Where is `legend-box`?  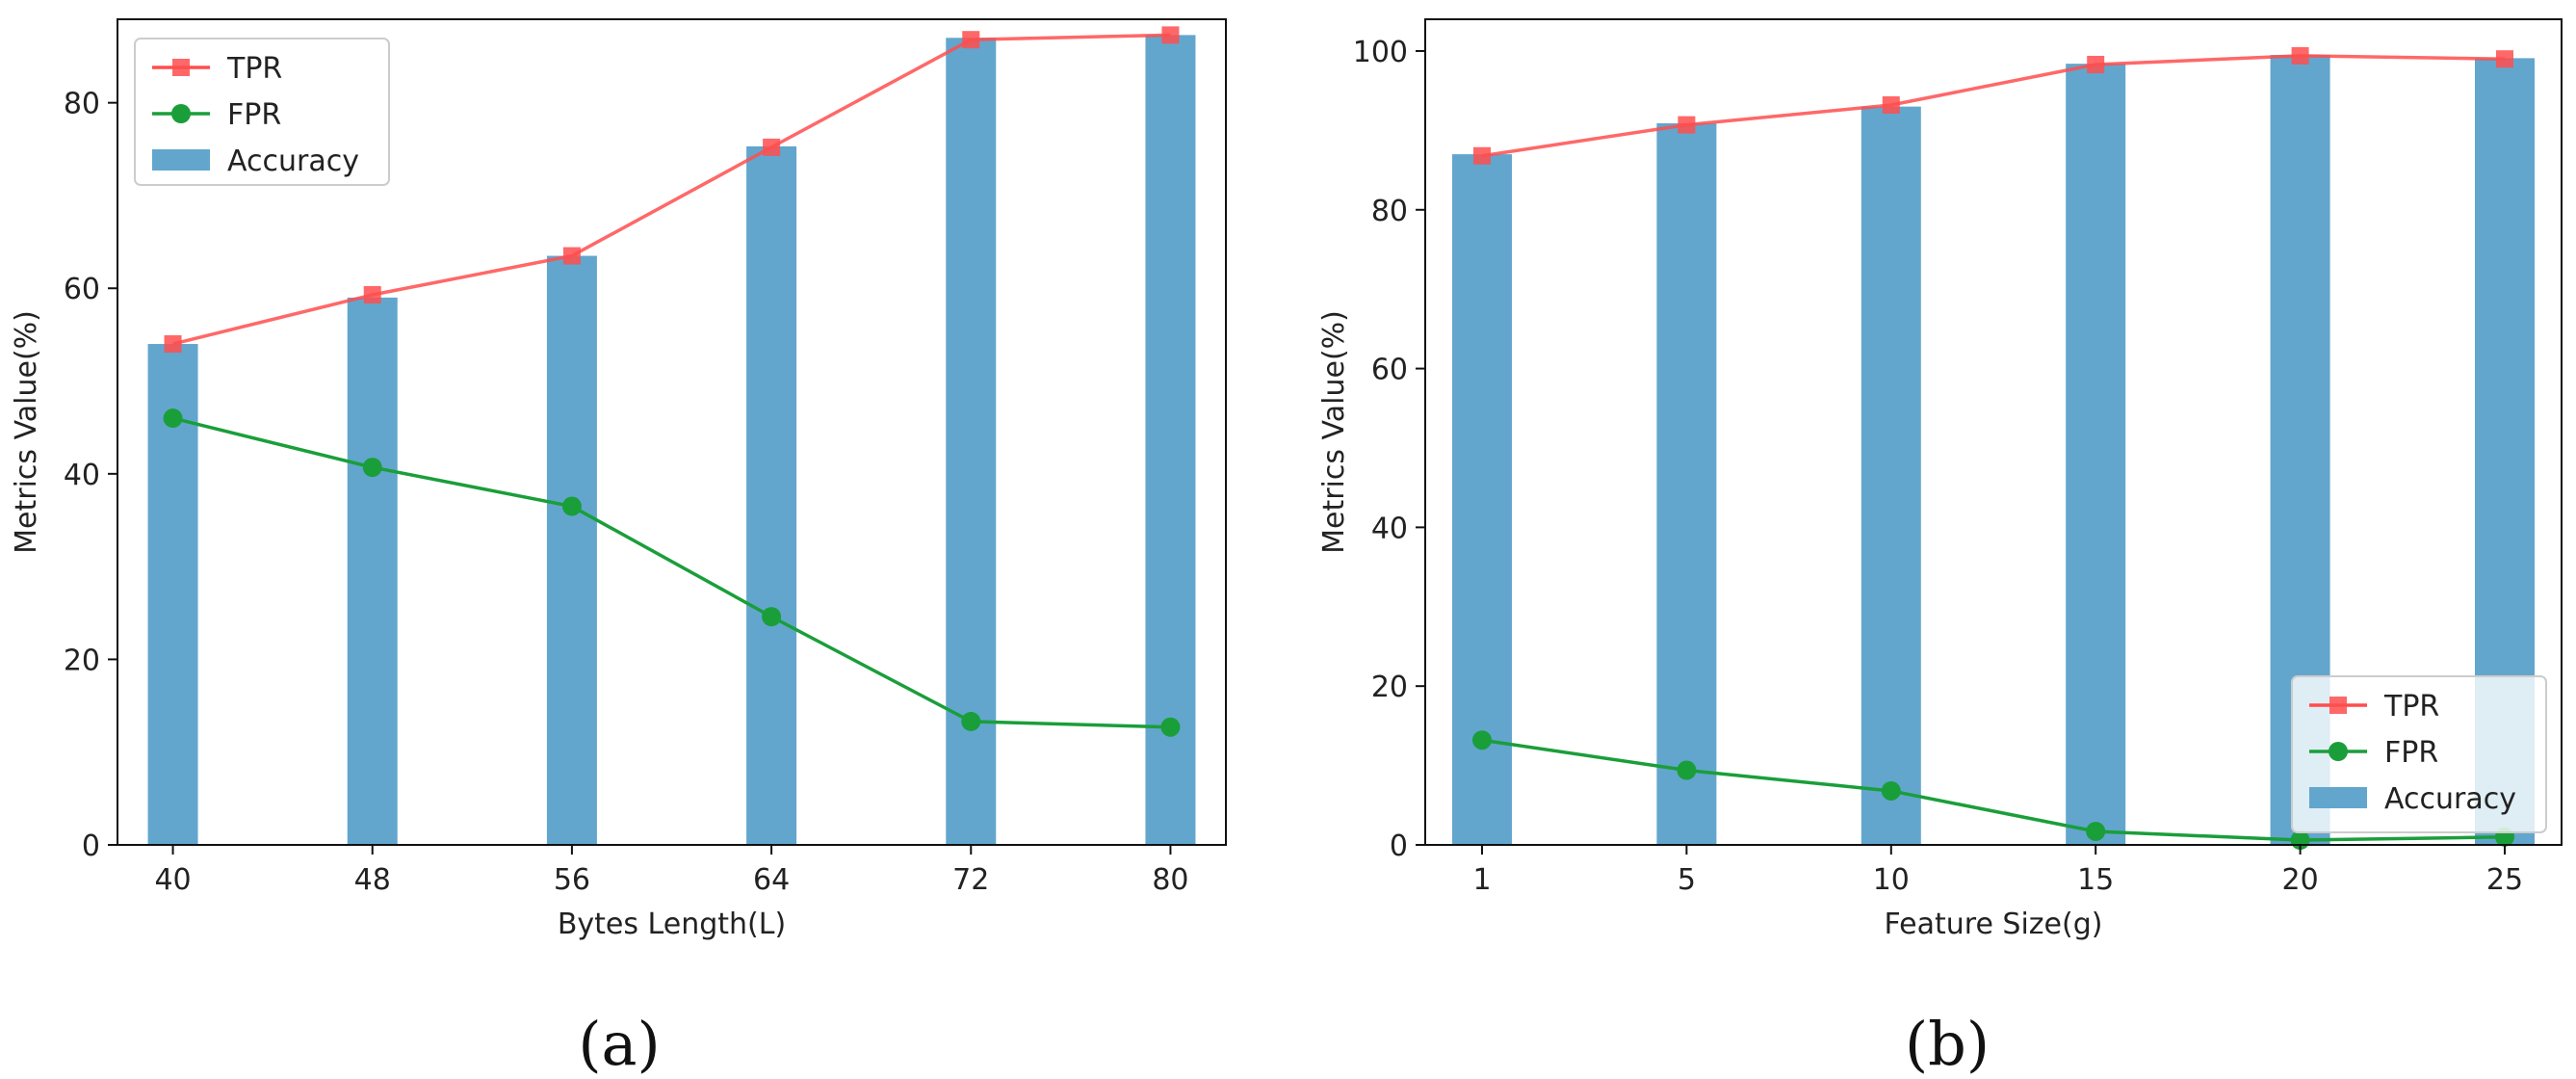 legend-box is located at coordinates (262, 112).